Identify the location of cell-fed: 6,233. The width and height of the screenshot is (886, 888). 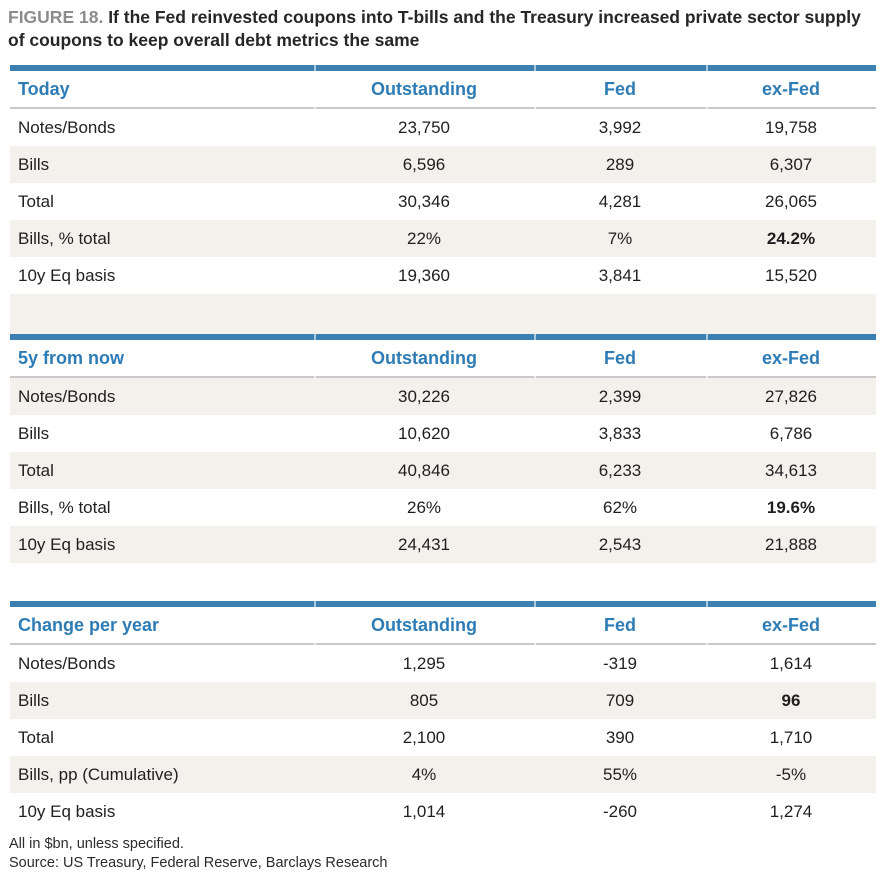
(620, 470).